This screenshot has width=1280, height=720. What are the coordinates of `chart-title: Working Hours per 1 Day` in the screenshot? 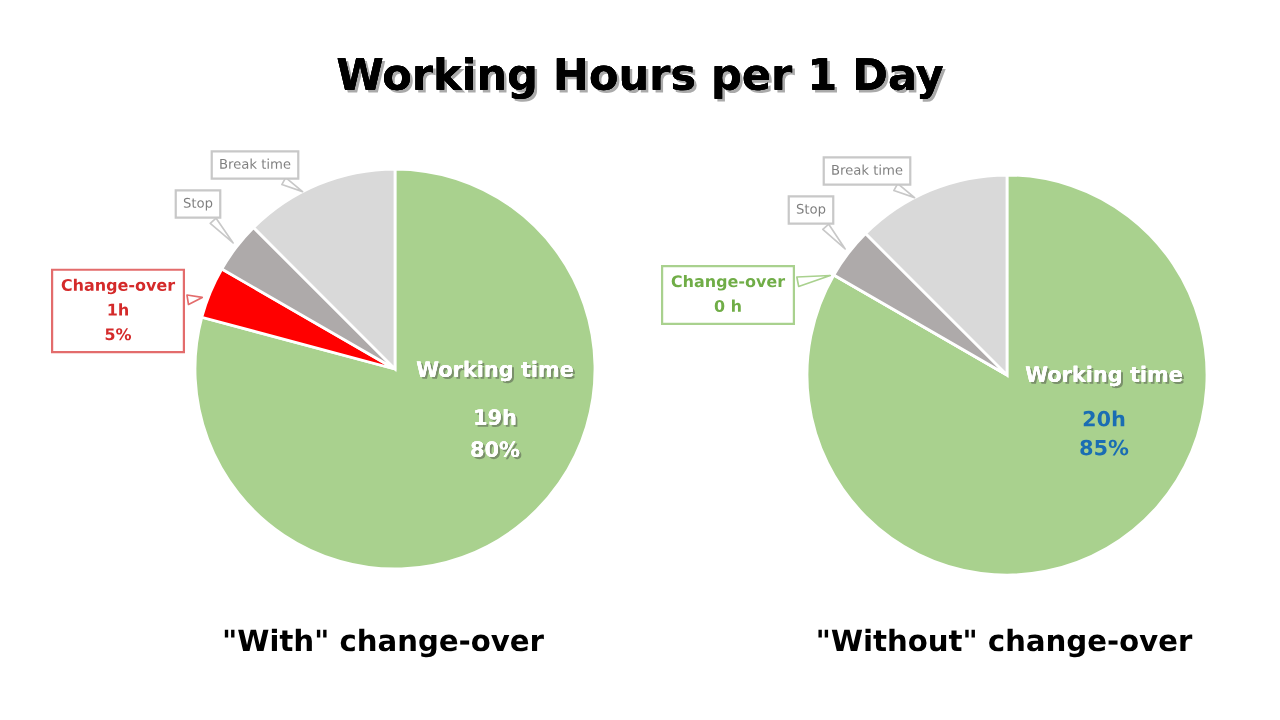 It's located at (641, 79).